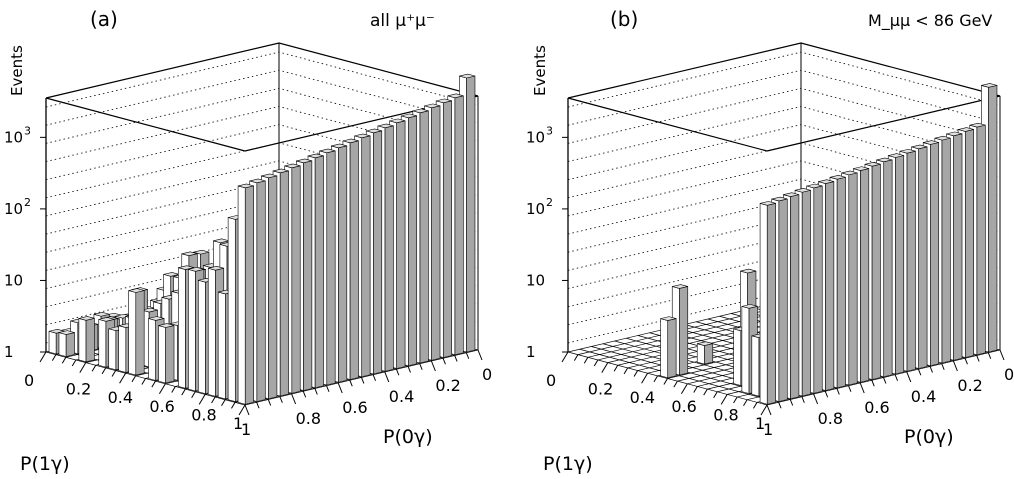 The width and height of the screenshot is (1014, 479). I want to click on panel-b-label: (b), so click(624, 19).